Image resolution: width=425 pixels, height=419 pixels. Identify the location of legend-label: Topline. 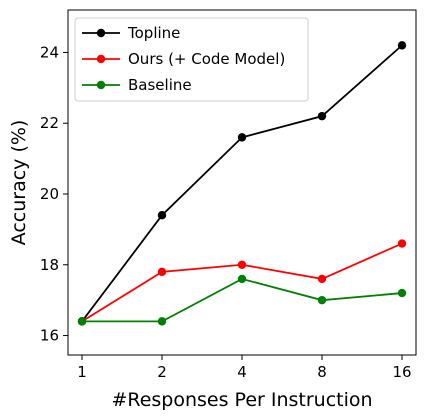
(153, 33).